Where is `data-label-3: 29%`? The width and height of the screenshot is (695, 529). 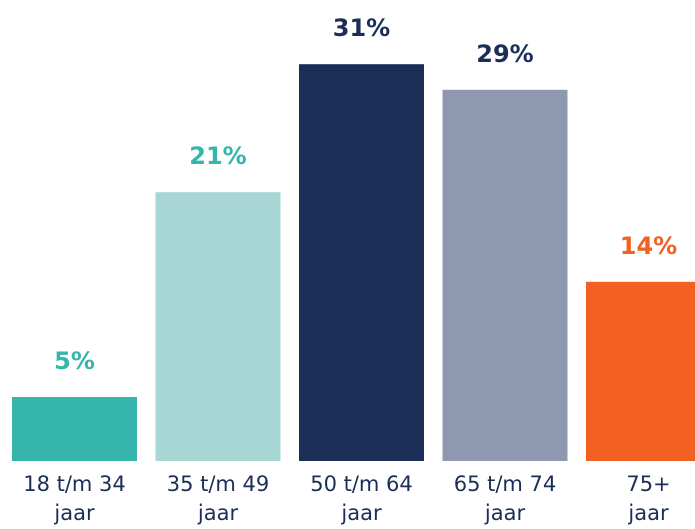 data-label-3: 29% is located at coordinates (504, 54).